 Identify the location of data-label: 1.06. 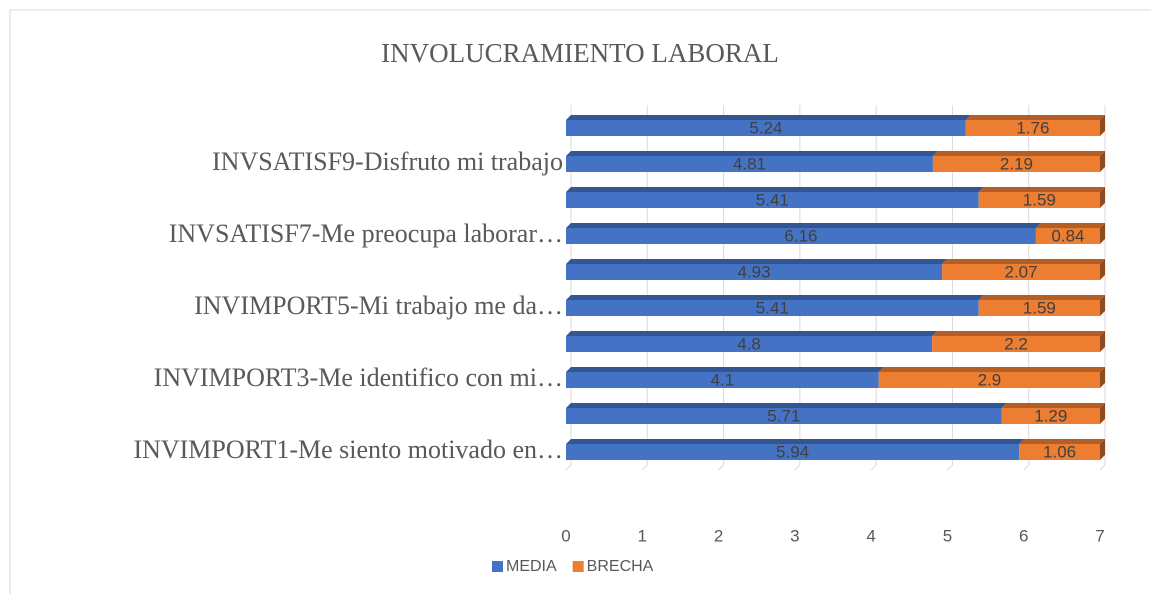
(1059, 451).